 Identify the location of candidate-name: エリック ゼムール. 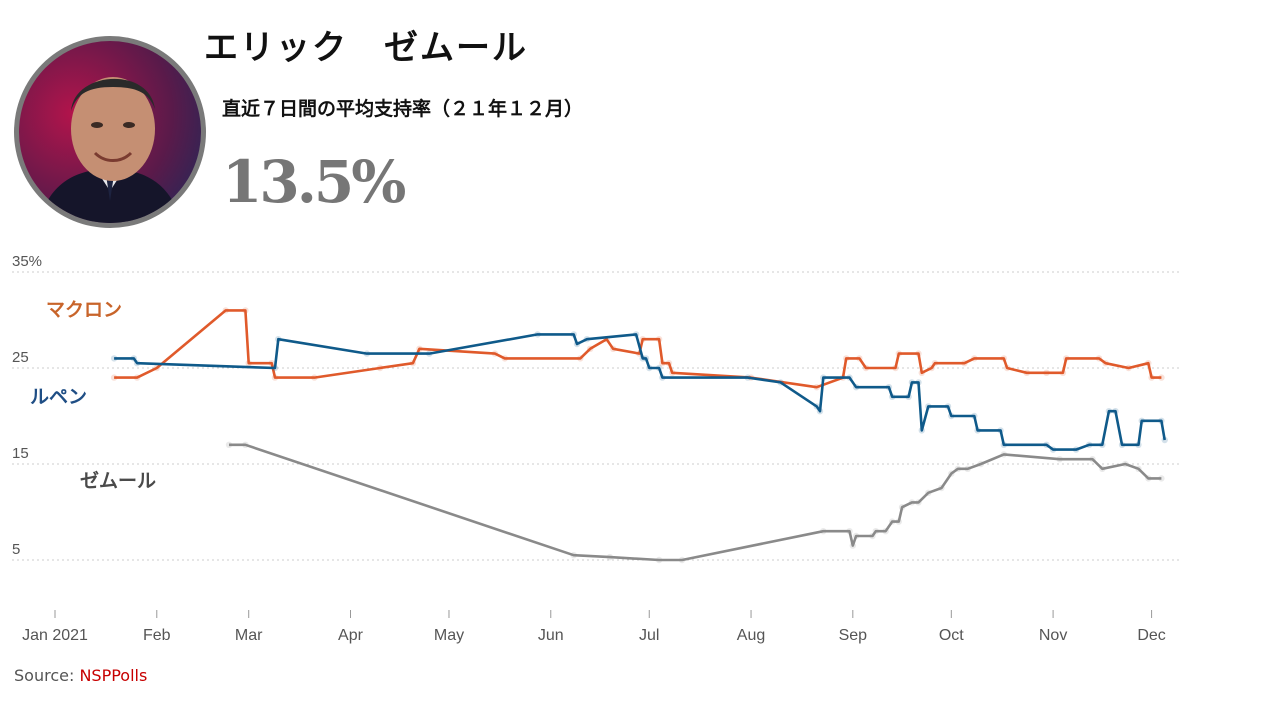
(366, 48).